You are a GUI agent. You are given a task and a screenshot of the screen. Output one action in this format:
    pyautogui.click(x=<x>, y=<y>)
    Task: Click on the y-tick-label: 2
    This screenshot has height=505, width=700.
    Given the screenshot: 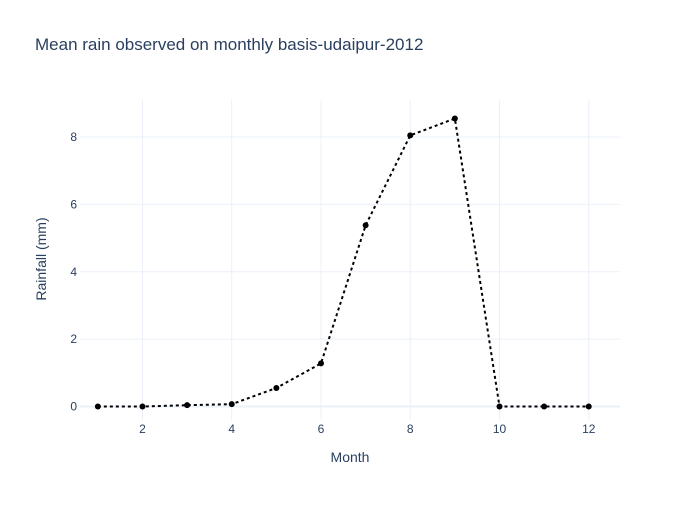 What is the action you would take?
    pyautogui.click(x=73, y=339)
    